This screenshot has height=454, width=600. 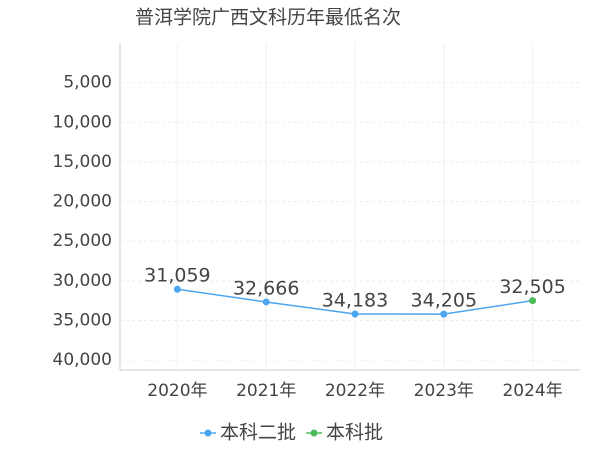 I want to click on series-line, so click(x=310, y=301).